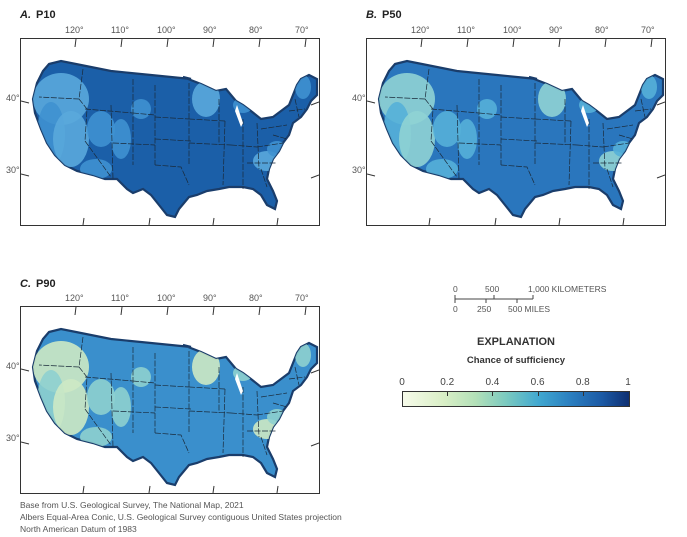  What do you see at coordinates (516, 399) in the screenshot?
I see `colorbar` at bounding box center [516, 399].